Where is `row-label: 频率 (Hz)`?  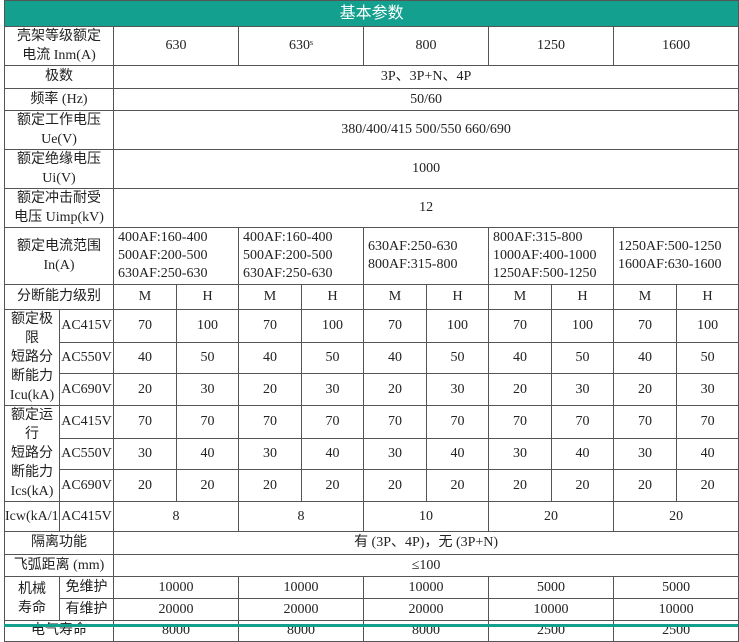
row-label: 频率 (Hz) is located at coordinates (59, 99).